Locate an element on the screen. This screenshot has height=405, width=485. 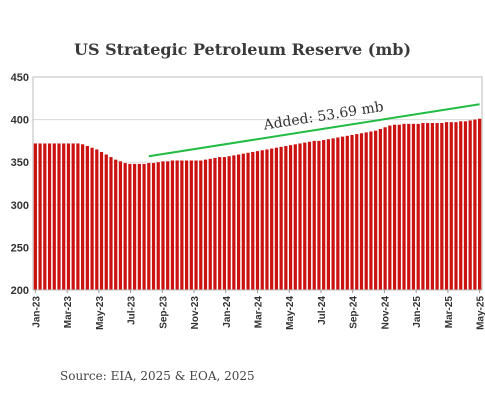
y-tick-label: 450 is located at coordinates (20, 78).